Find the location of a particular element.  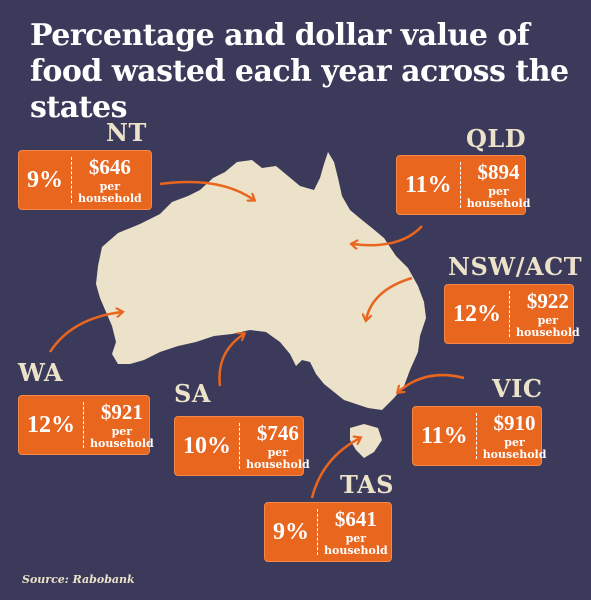

state-card-nsw-act: 12% $922 per household is located at coordinates (512, 314).